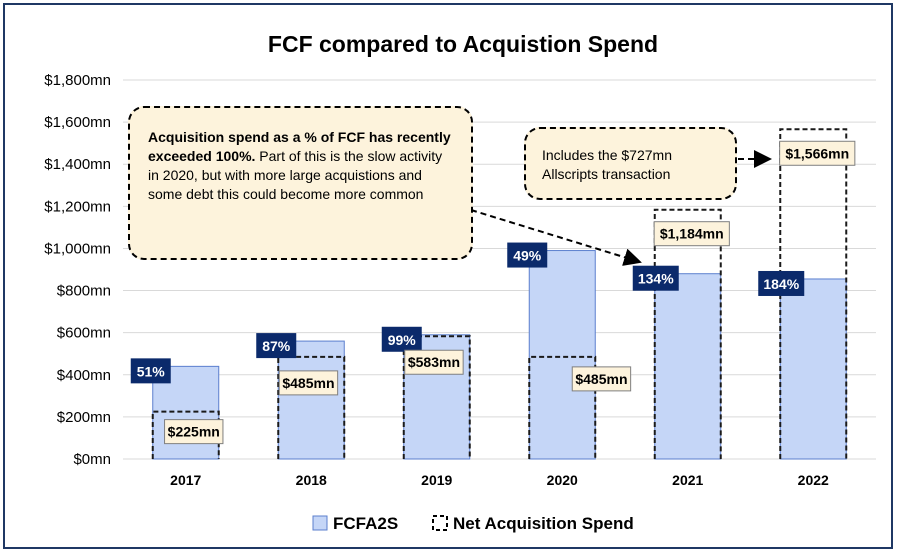  What do you see at coordinates (84, 417) in the screenshot?
I see `y-tick-label: $200mn` at bounding box center [84, 417].